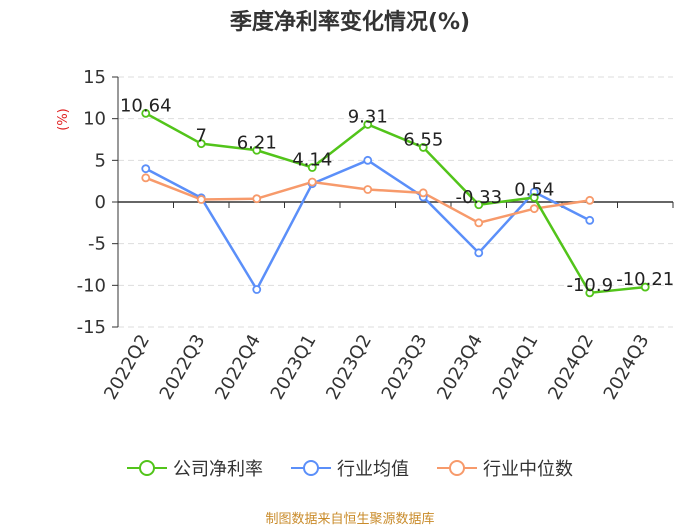 Image resolution: width=700 pixels, height=527 pixels. Describe the element at coordinates (373, 469) in the screenshot. I see `legend-label: 行业均值` at that location.